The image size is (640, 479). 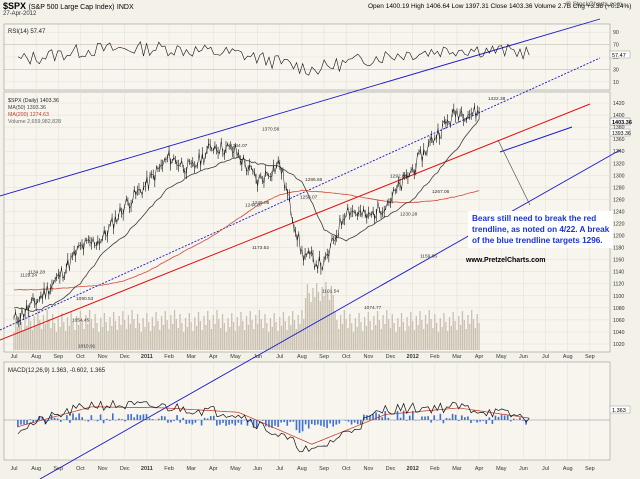 What do you see at coordinates (619, 140) in the screenshot?
I see `y-tick-label: 1360` at bounding box center [619, 140].